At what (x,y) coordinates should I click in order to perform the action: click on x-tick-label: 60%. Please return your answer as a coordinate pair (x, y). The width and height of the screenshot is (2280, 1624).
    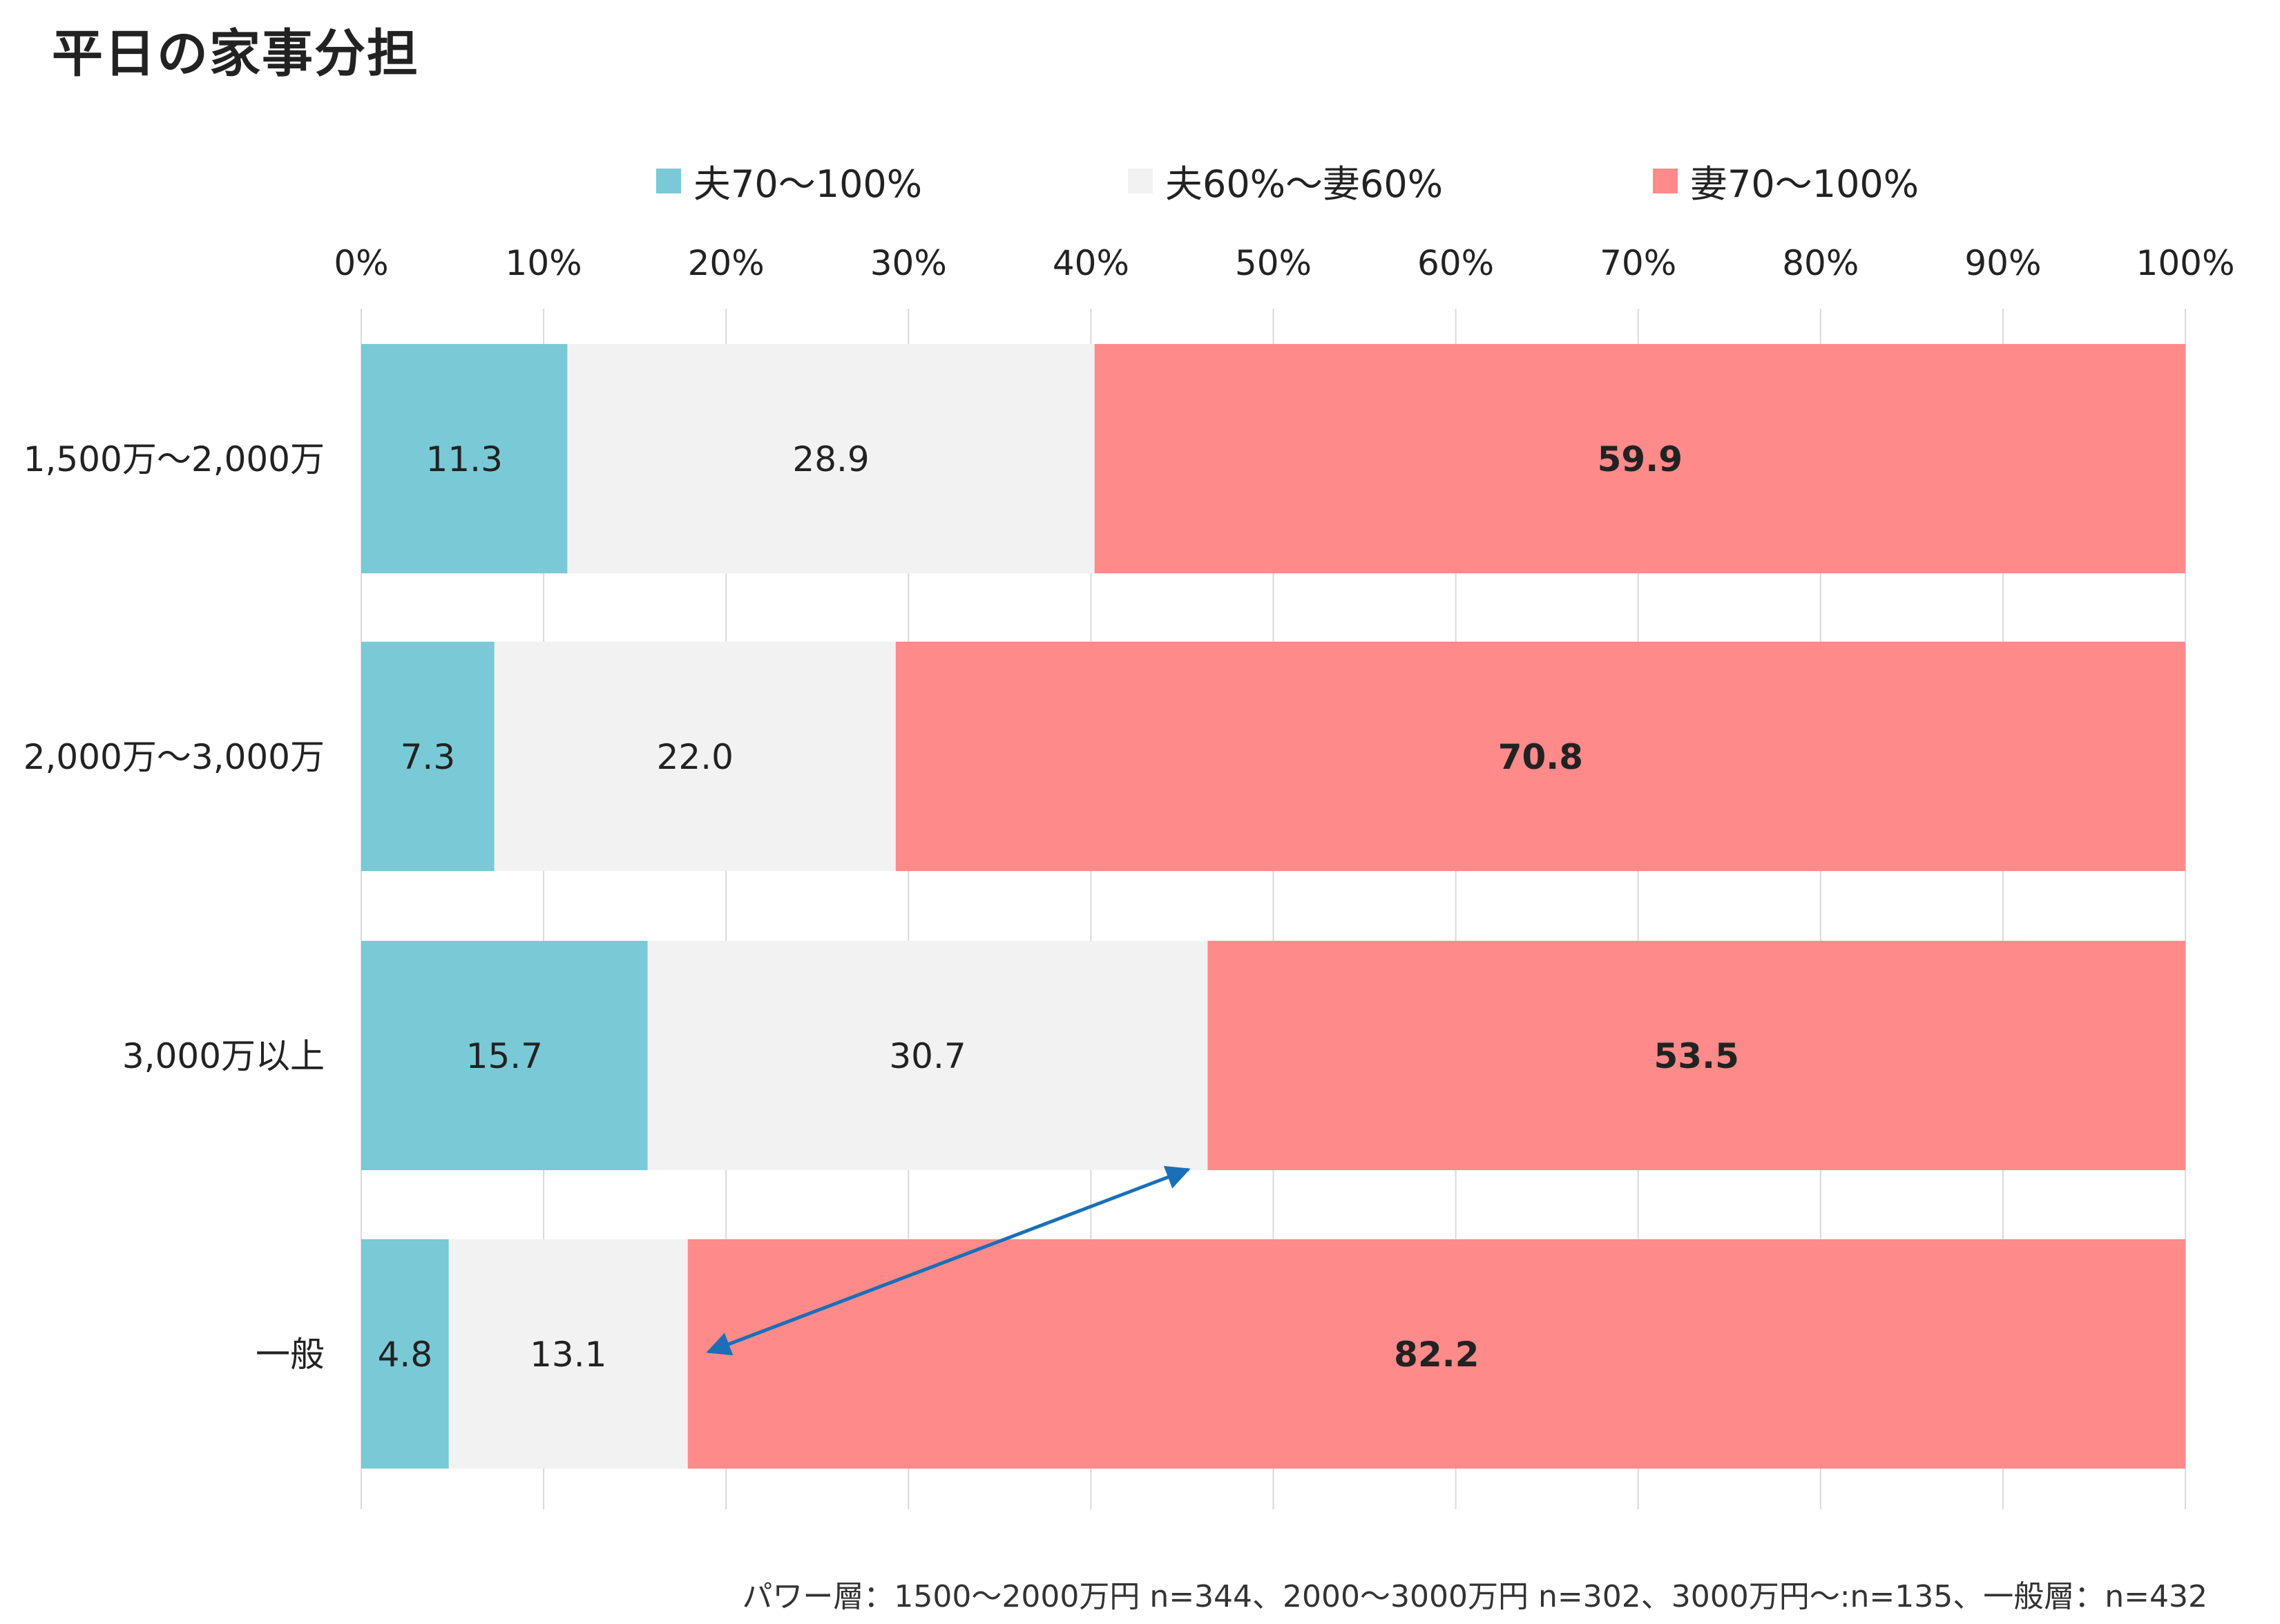
    Looking at the image, I should click on (1455, 263).